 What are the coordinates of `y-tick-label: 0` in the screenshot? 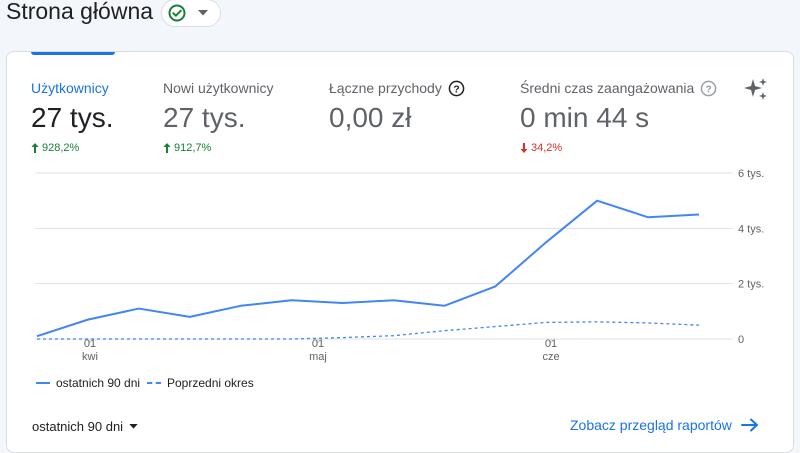 It's located at (741, 340).